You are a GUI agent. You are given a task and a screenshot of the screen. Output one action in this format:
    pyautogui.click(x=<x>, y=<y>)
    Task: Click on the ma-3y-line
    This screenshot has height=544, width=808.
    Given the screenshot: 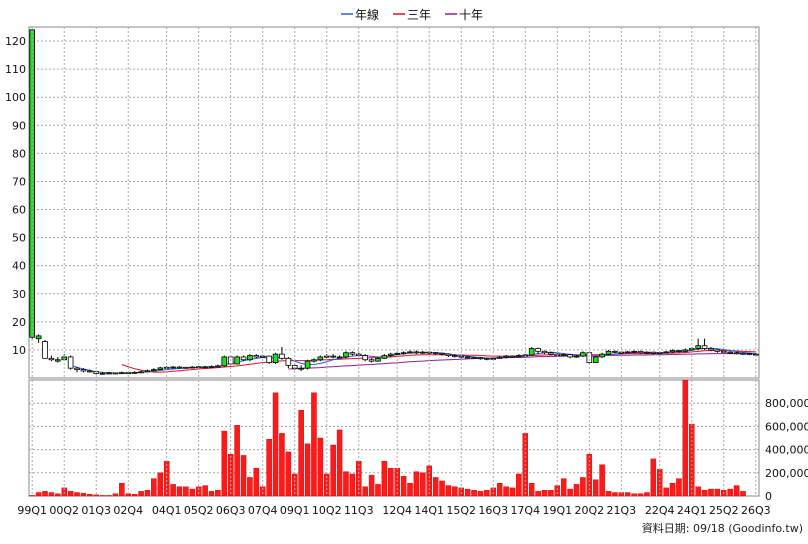 What is the action you would take?
    pyautogui.click(x=438, y=361)
    